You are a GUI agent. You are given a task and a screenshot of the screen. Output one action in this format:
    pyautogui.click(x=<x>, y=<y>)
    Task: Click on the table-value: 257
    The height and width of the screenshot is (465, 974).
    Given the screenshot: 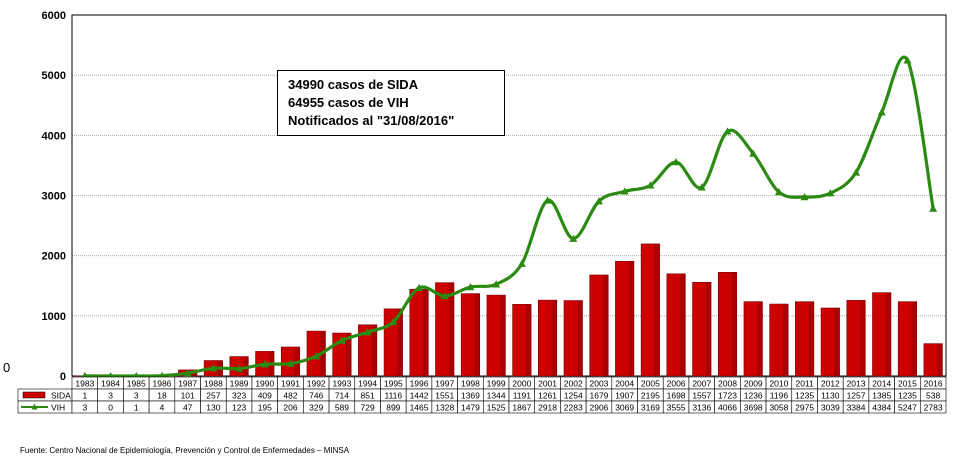 What is the action you would take?
    pyautogui.click(x=213, y=396)
    